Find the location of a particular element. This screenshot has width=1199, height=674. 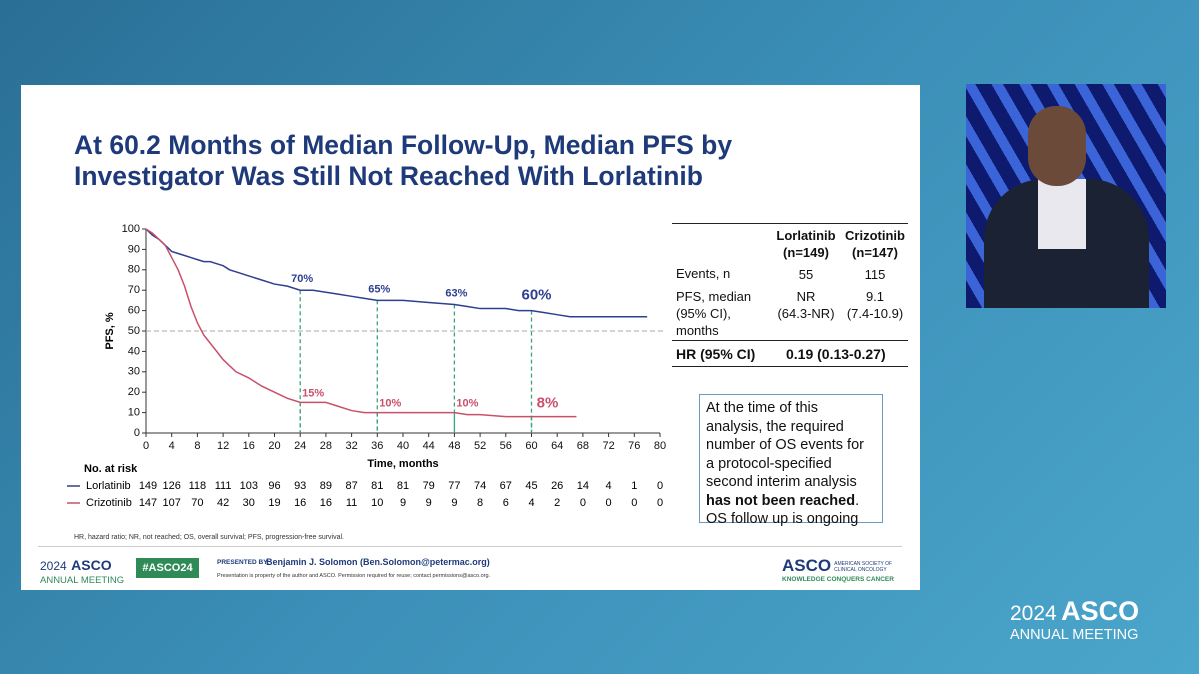

overlay-brand: ASCO is located at coordinates (1100, 611).